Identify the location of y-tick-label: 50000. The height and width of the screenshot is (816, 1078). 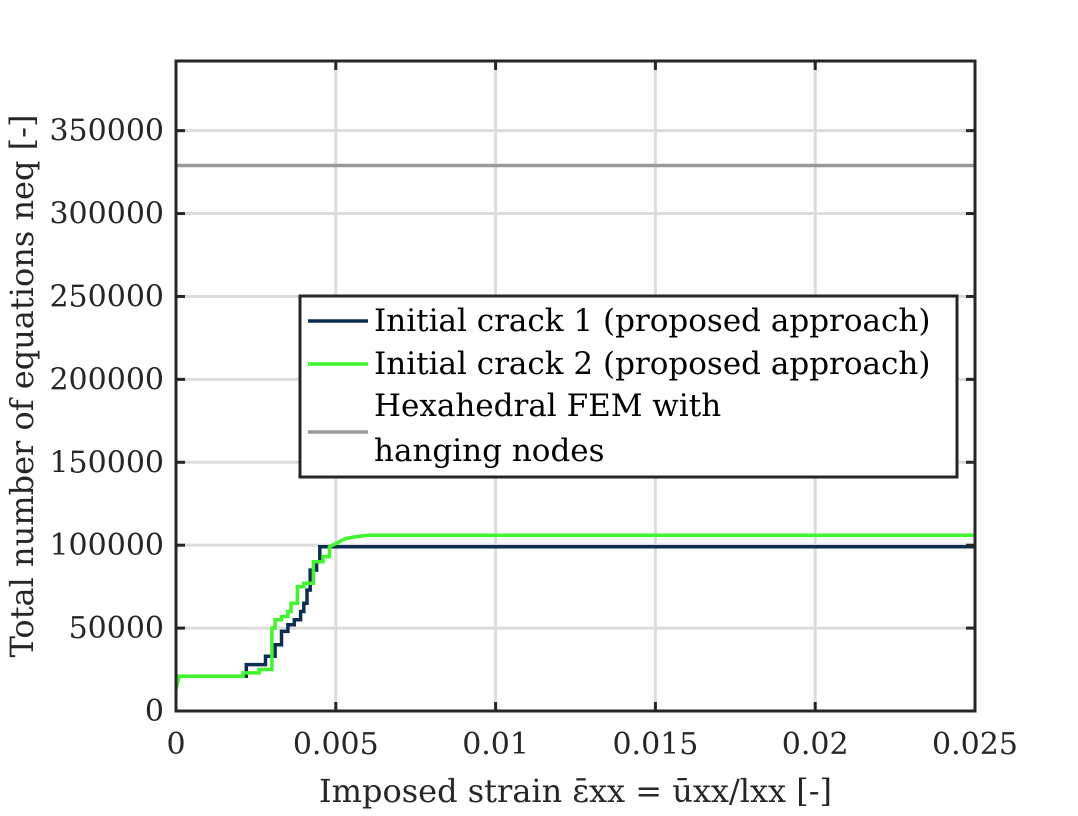
(116, 628).